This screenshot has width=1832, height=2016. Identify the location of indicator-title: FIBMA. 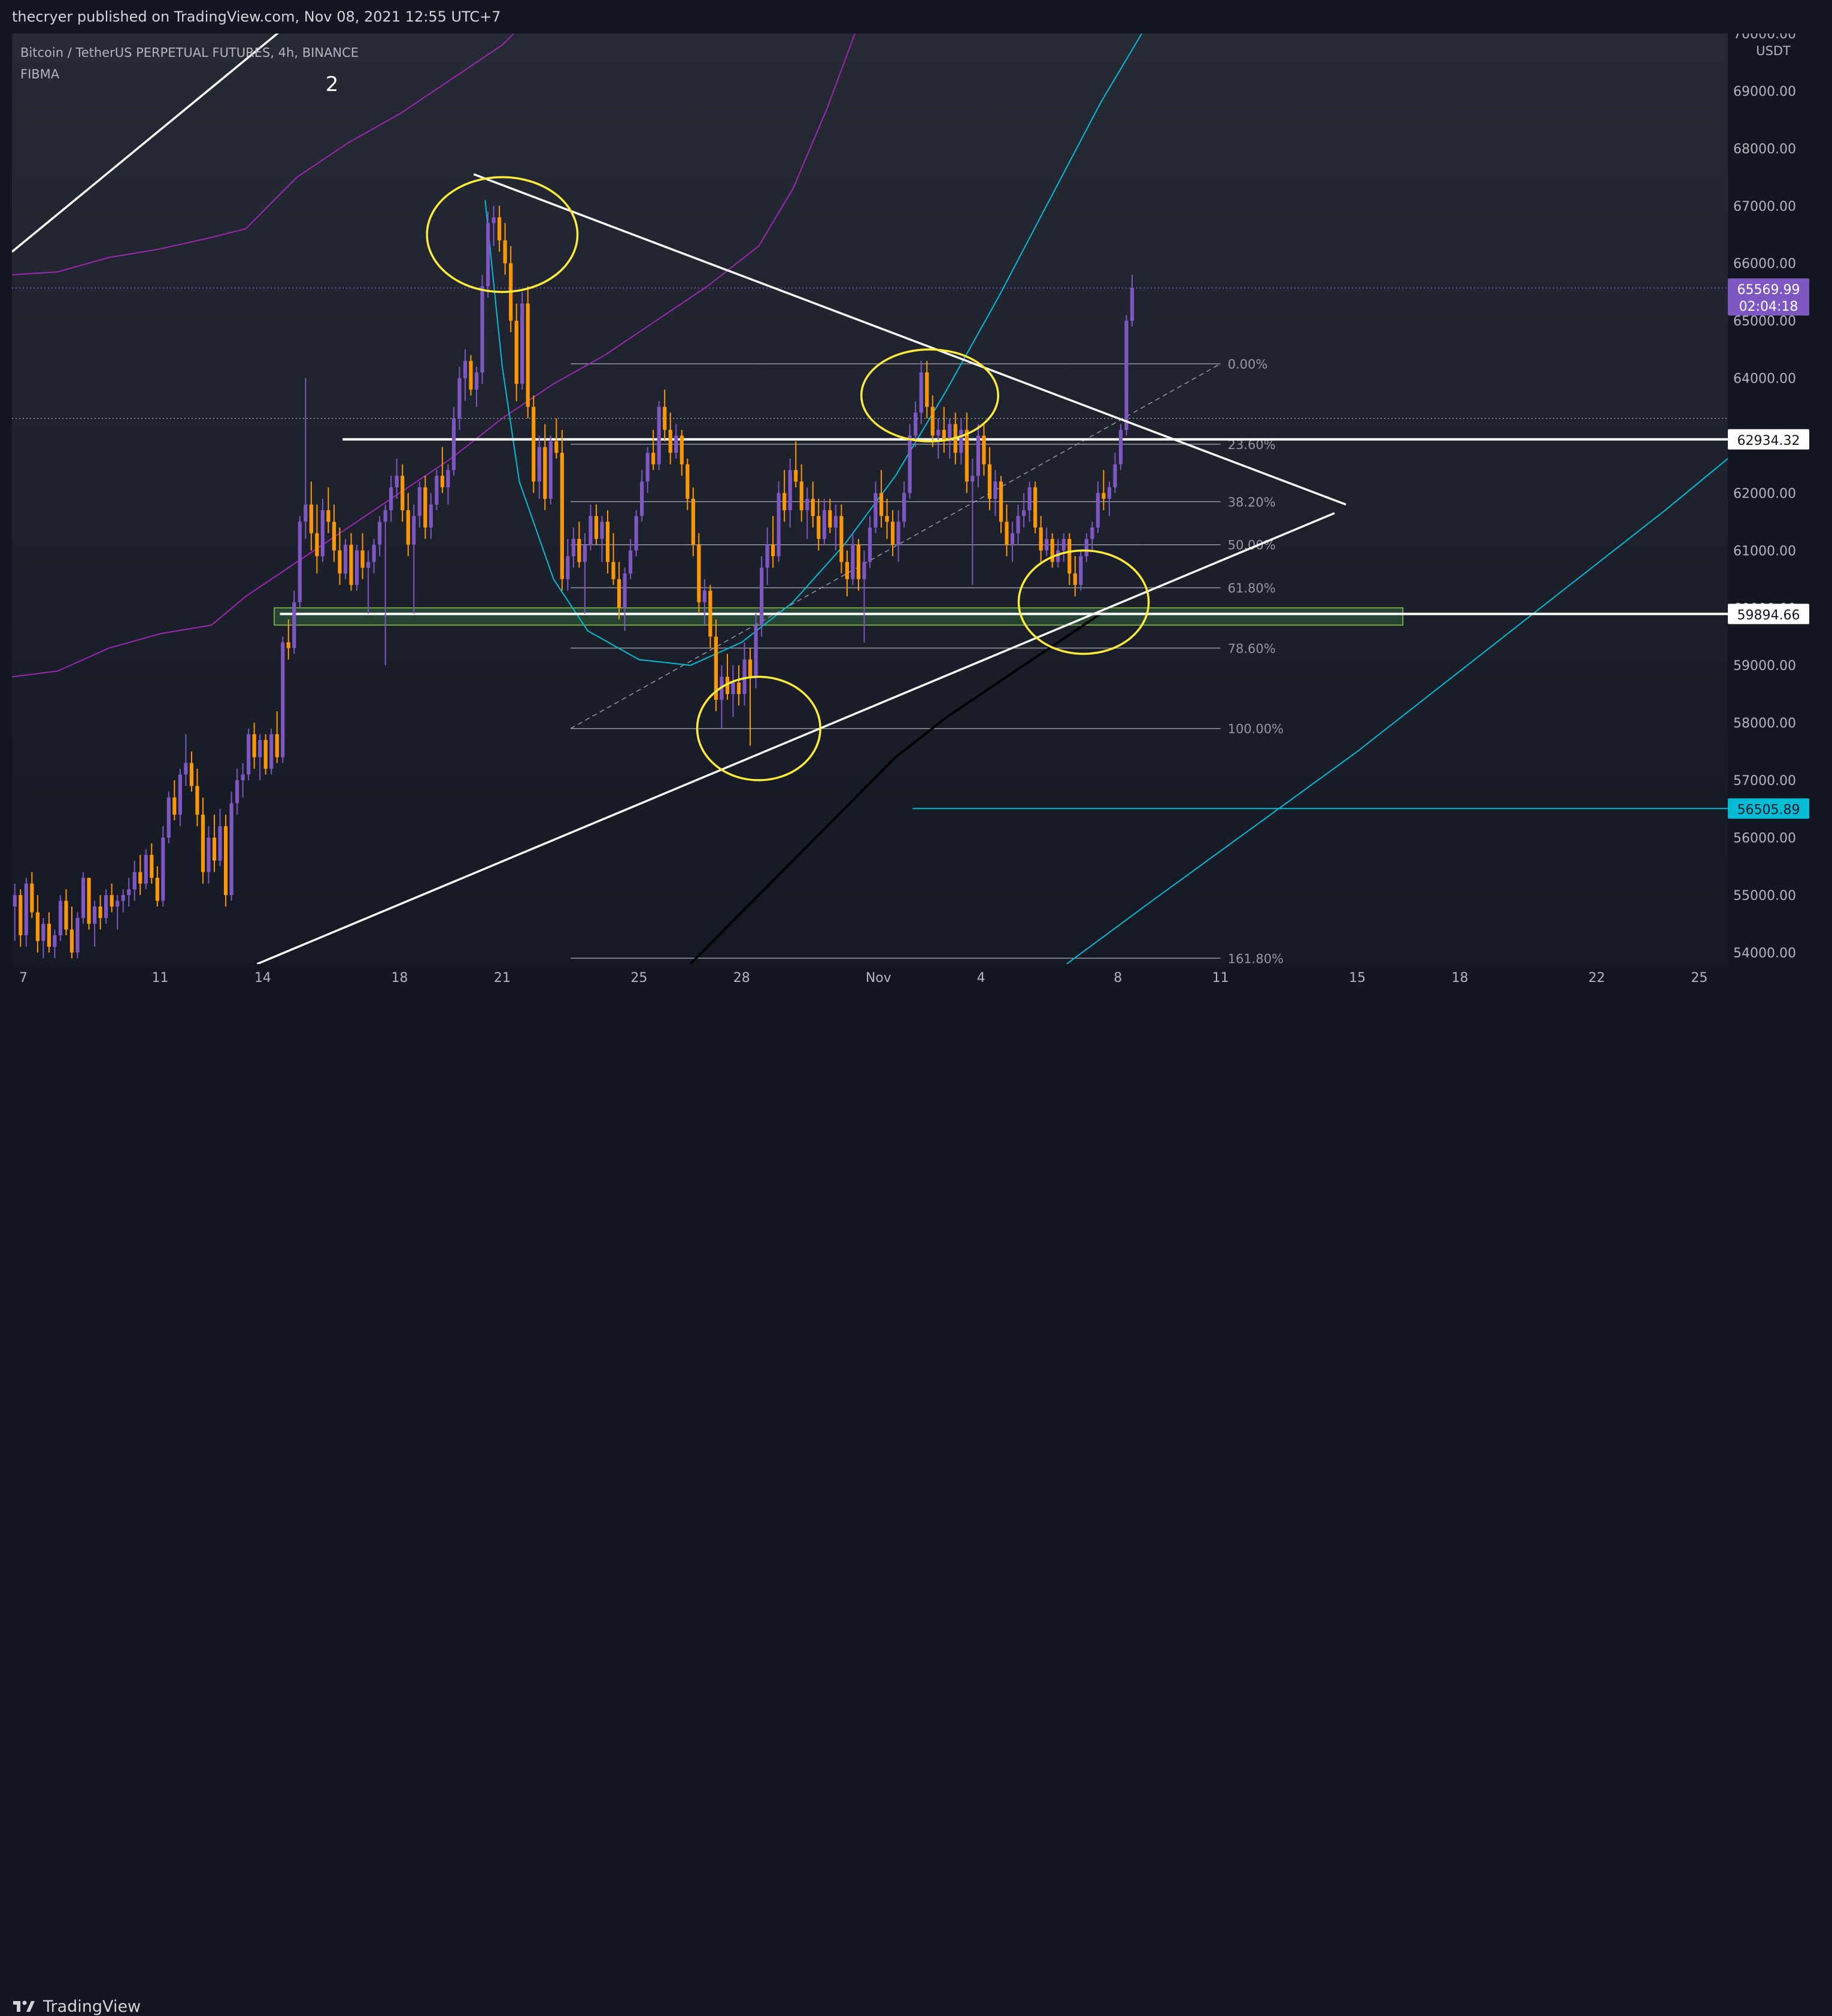
(40, 74).